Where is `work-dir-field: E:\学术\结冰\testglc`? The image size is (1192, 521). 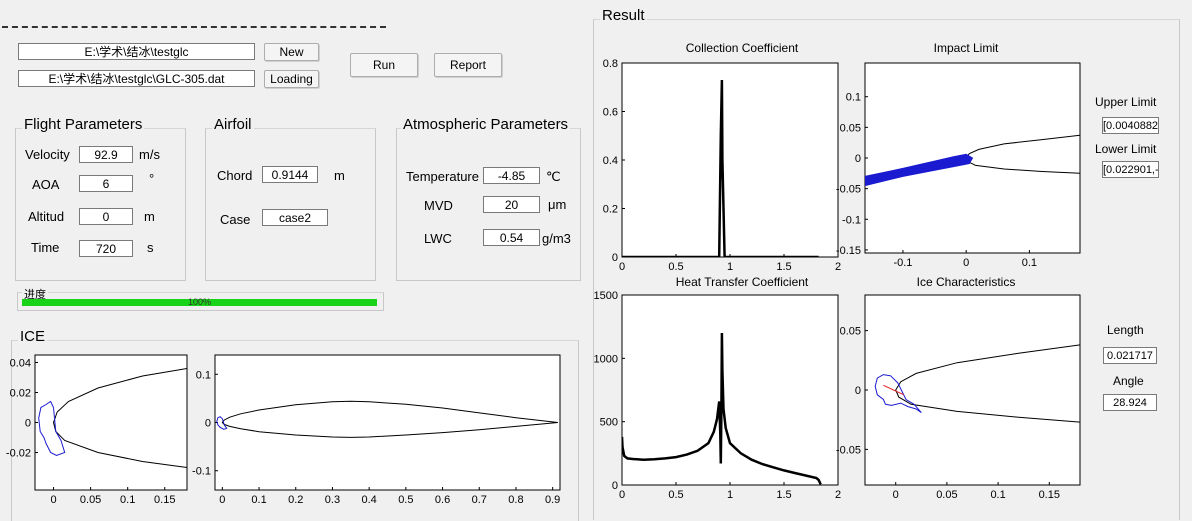
work-dir-field: E:\学术\结冰\testglc is located at coordinates (136, 51).